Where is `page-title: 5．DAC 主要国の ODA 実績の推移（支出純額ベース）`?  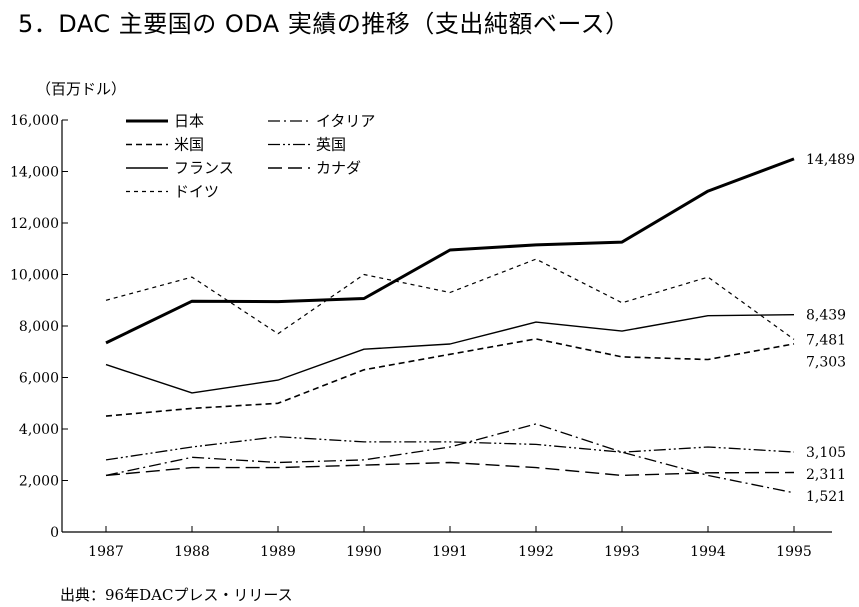
page-title: 5．DAC 主要国の ODA 実績の推移（支出純額ベース） is located at coordinates (324, 24).